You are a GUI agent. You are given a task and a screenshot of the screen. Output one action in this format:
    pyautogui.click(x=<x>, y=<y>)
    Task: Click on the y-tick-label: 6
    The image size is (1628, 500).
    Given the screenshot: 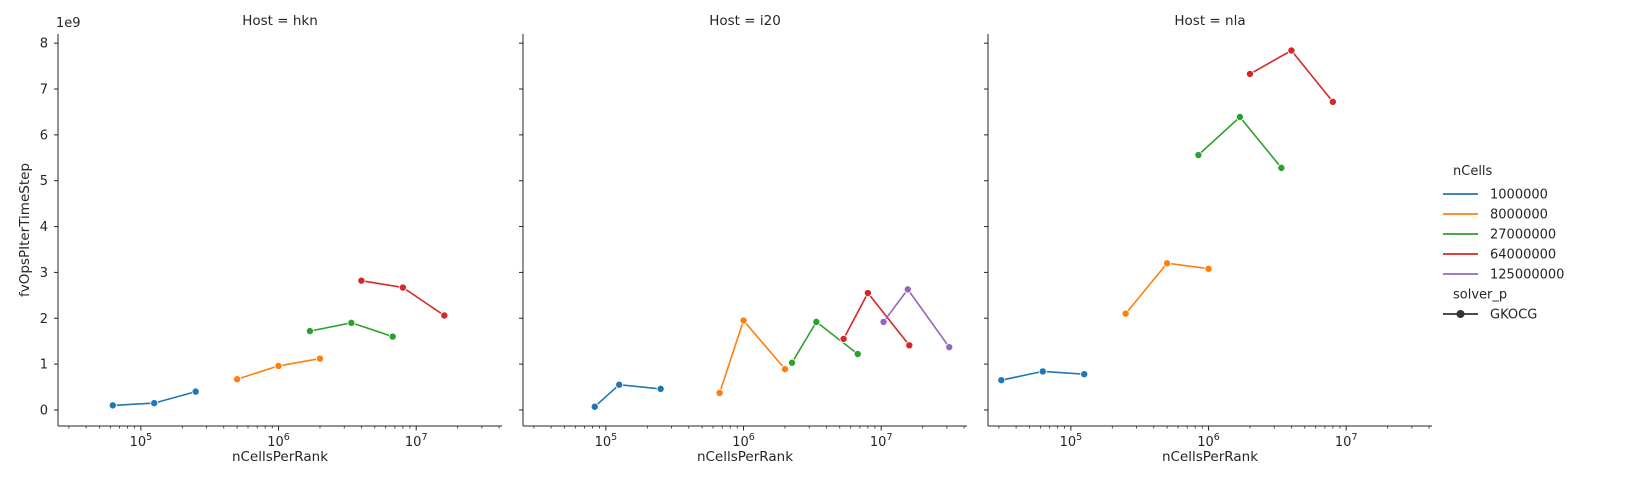 What is the action you would take?
    pyautogui.click(x=44, y=135)
    